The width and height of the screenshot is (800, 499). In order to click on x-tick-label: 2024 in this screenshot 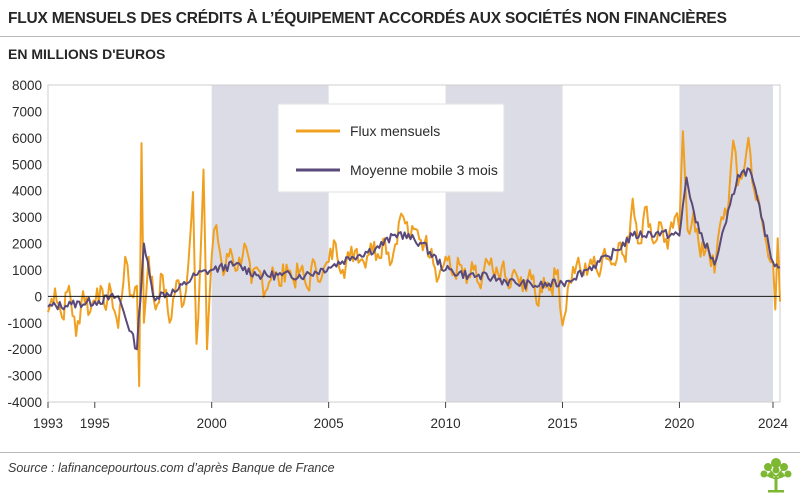, I will do `click(773, 423)`.